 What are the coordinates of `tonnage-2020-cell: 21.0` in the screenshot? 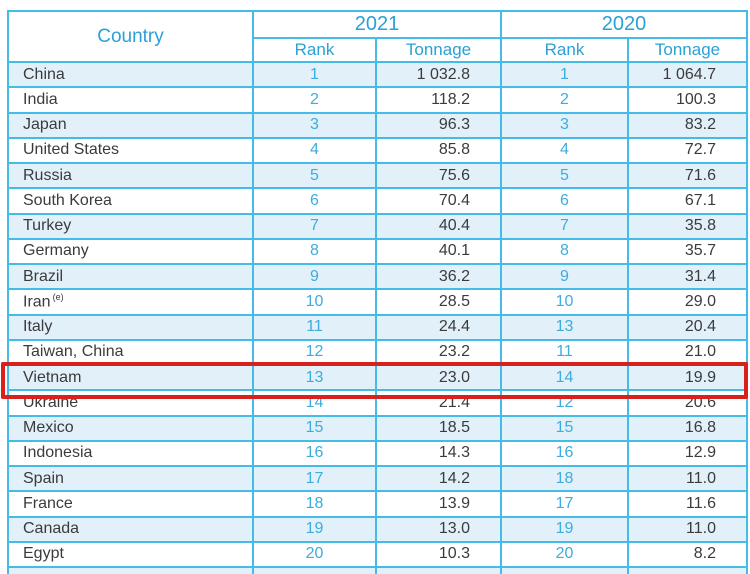 It's located at (687, 352).